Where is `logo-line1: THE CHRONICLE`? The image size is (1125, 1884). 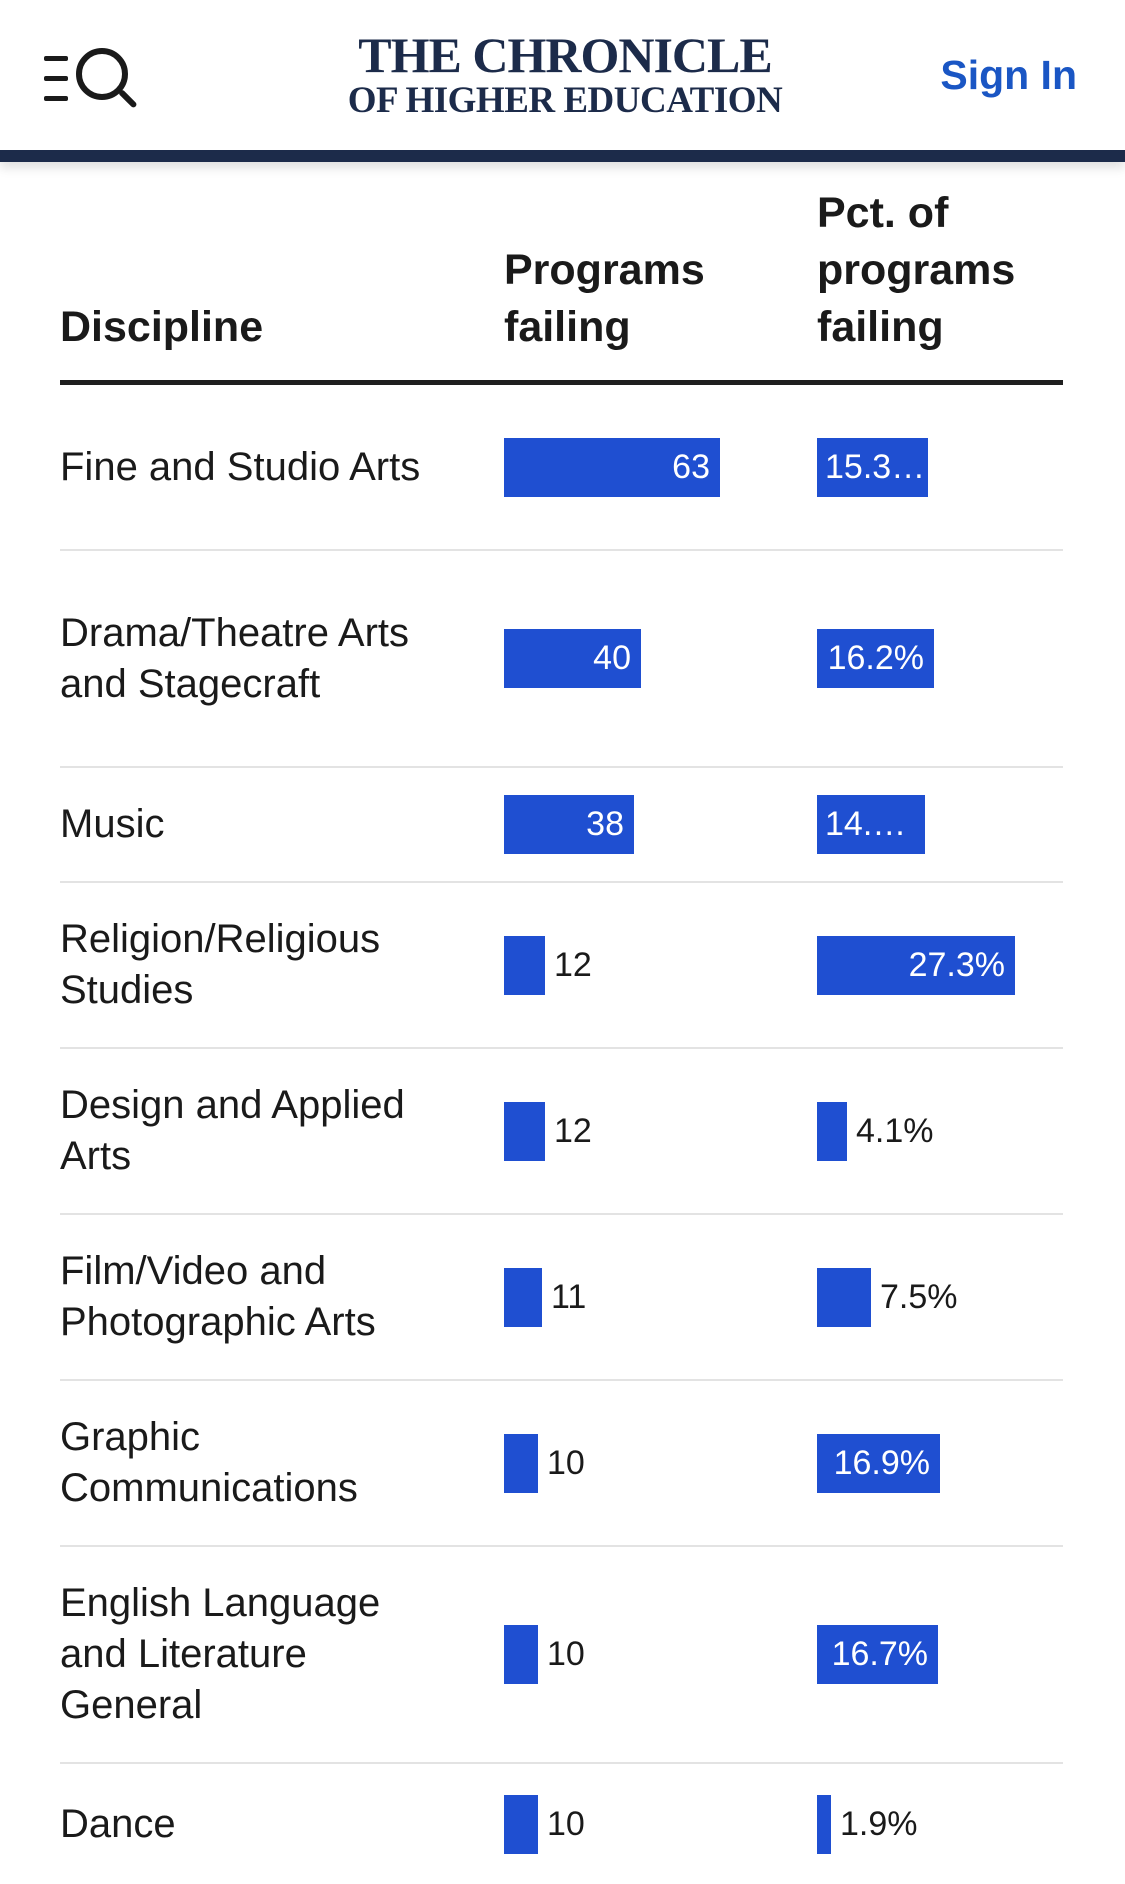
logo-line1: THE CHRONICLE is located at coordinates (565, 55).